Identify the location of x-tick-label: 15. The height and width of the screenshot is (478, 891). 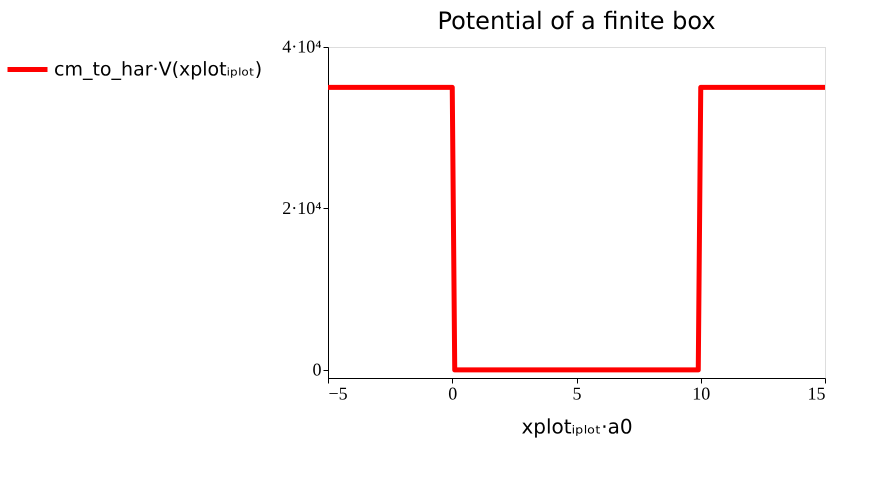
(817, 394).